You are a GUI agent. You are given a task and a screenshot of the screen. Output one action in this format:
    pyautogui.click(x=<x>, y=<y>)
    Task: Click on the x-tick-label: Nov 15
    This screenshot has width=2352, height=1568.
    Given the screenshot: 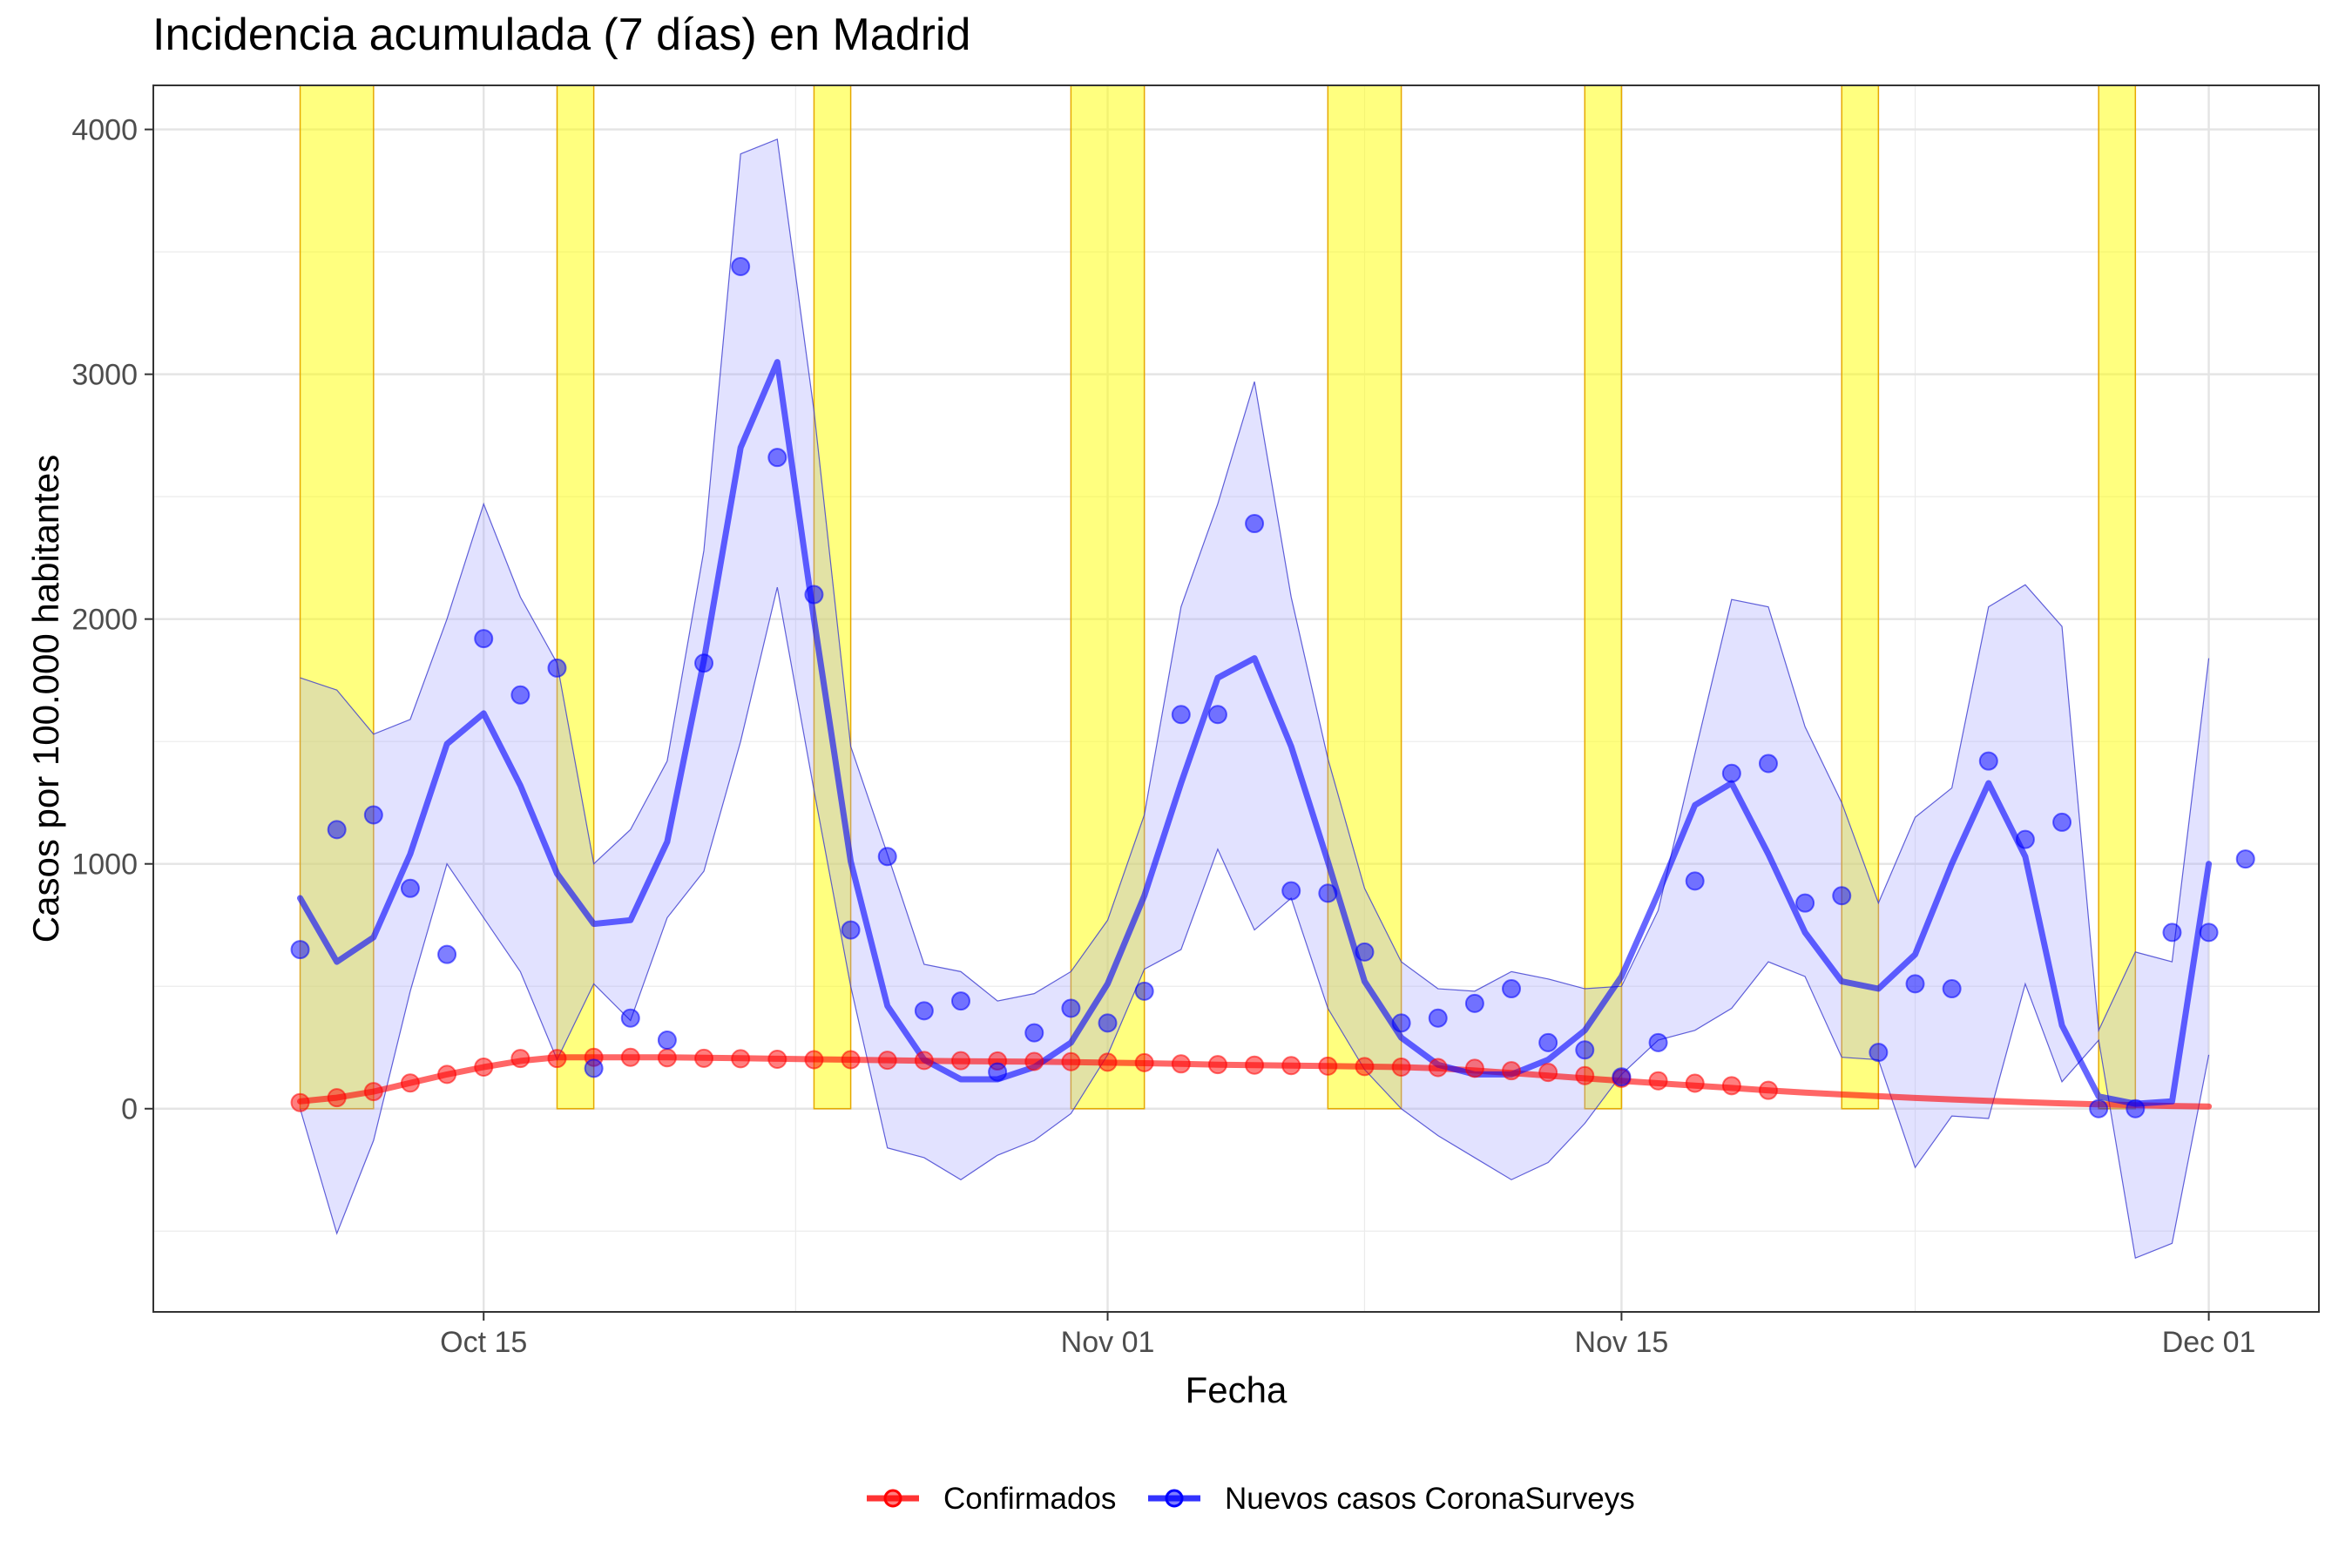 What is the action you would take?
    pyautogui.click(x=1622, y=1342)
    